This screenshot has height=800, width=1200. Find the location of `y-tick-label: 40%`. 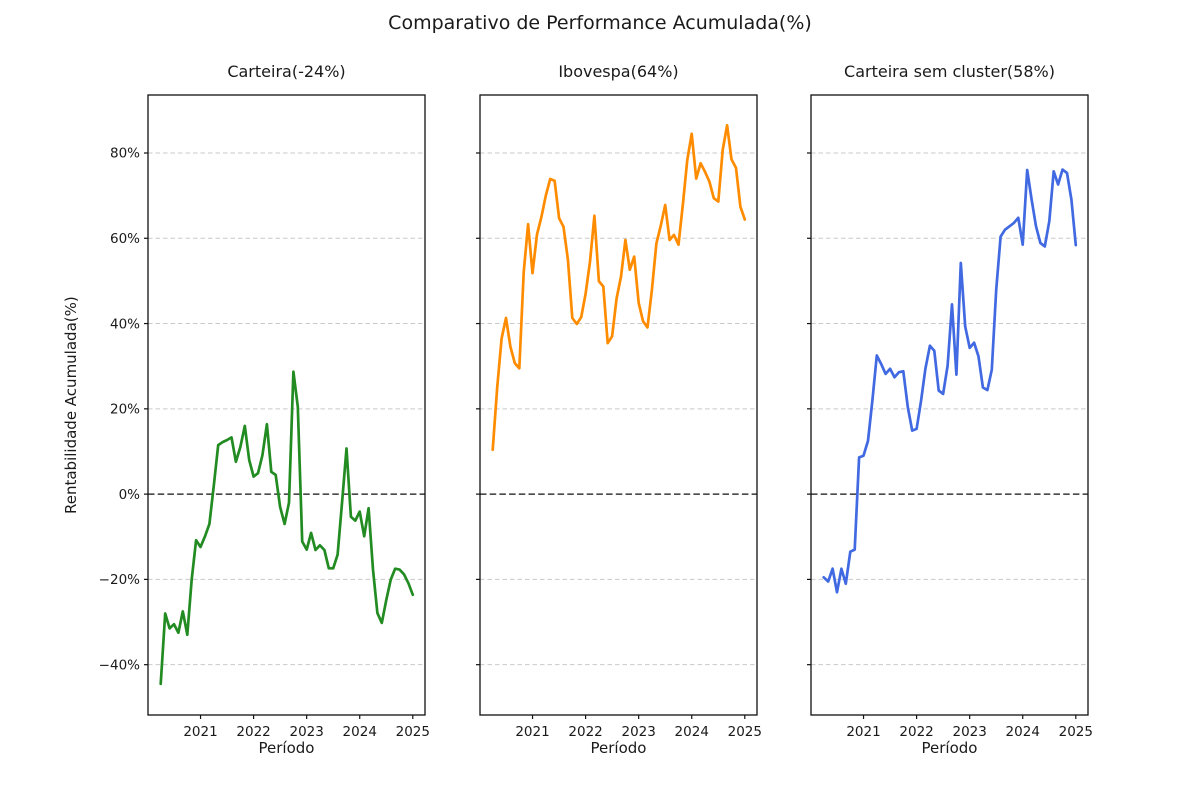

y-tick-label: 40% is located at coordinates (125, 324).